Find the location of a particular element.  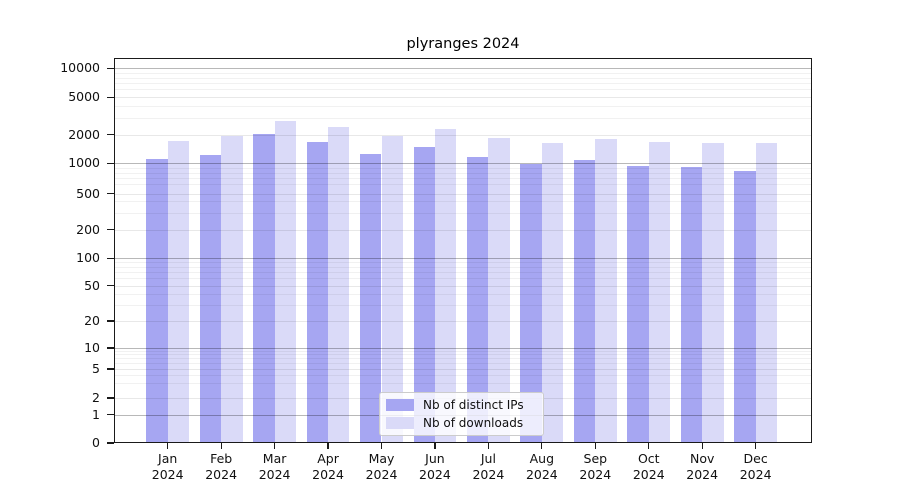

bar-ips-may is located at coordinates (371, 298).